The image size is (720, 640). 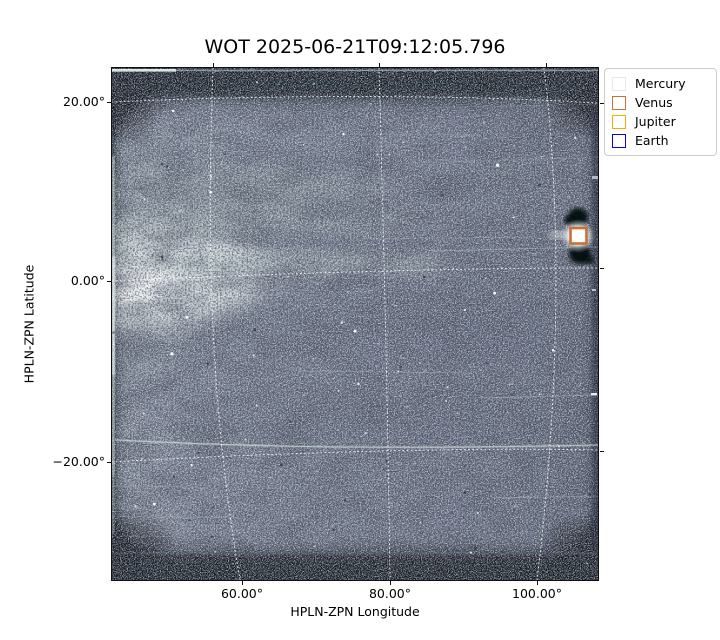 What do you see at coordinates (654, 102) in the screenshot?
I see `legend-label: Venus` at bounding box center [654, 102].